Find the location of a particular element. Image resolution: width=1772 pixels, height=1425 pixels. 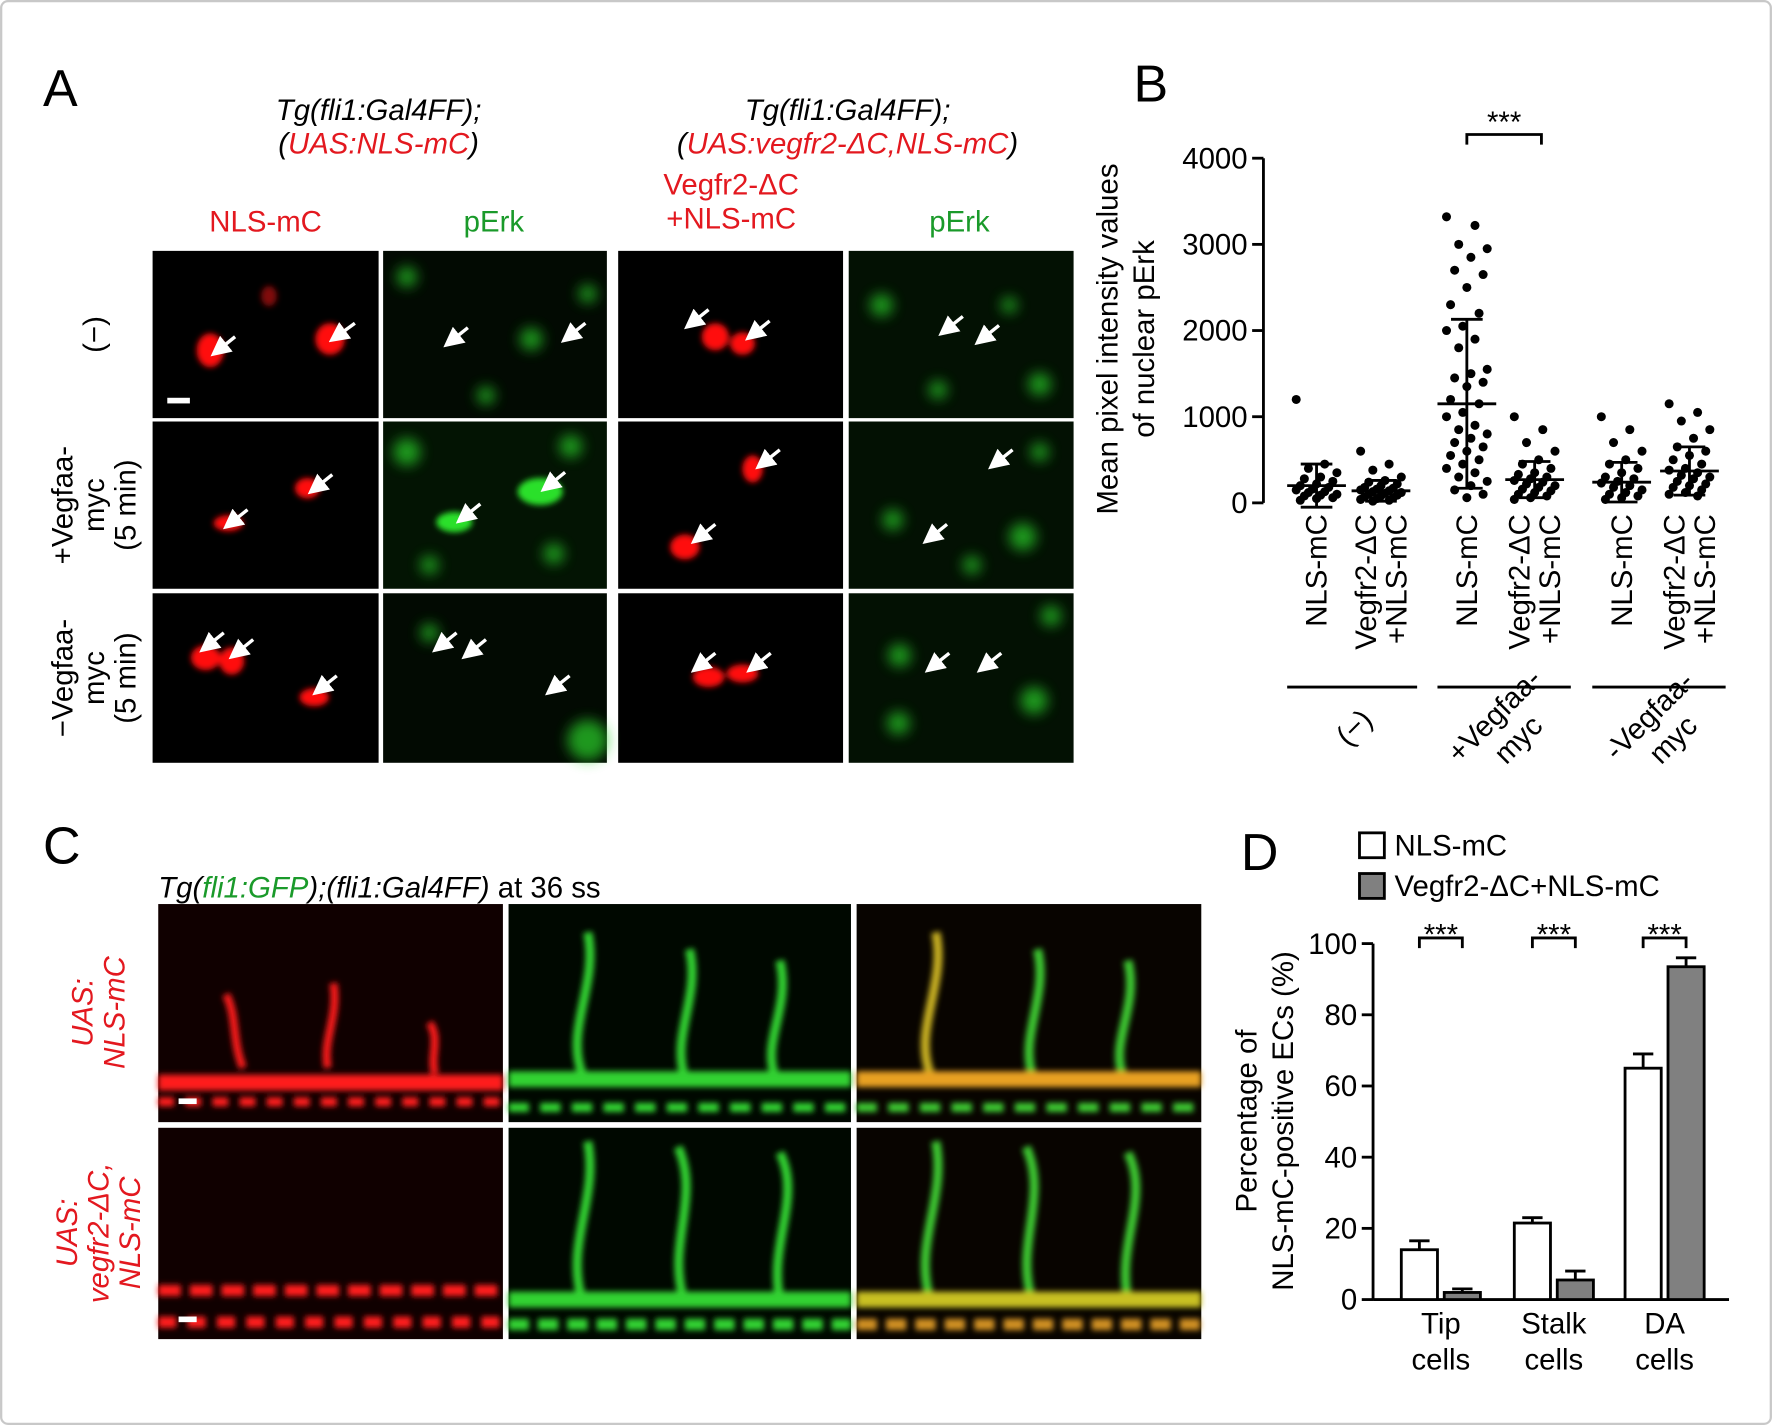

significance: *** is located at coordinates (1664, 935).